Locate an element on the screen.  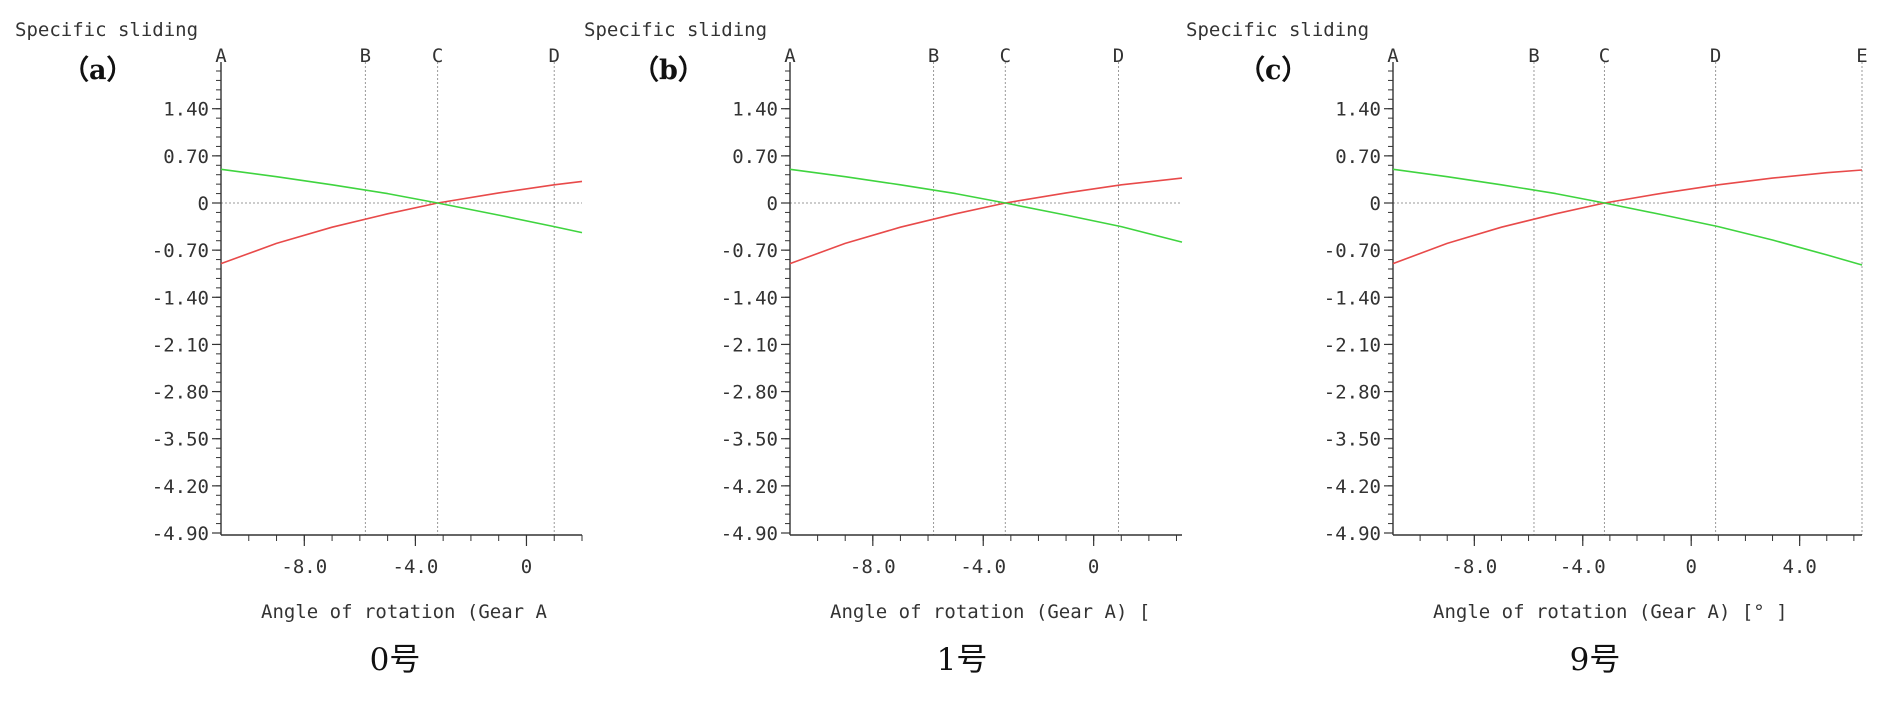
panel-label: （b） is located at coordinates (668, 70).